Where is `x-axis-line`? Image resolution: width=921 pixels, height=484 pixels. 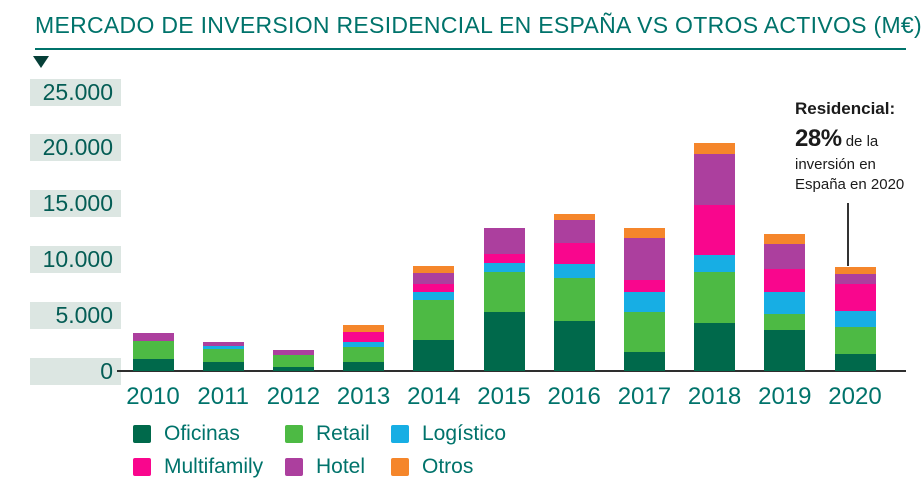
x-axis-line is located at coordinates (511, 371).